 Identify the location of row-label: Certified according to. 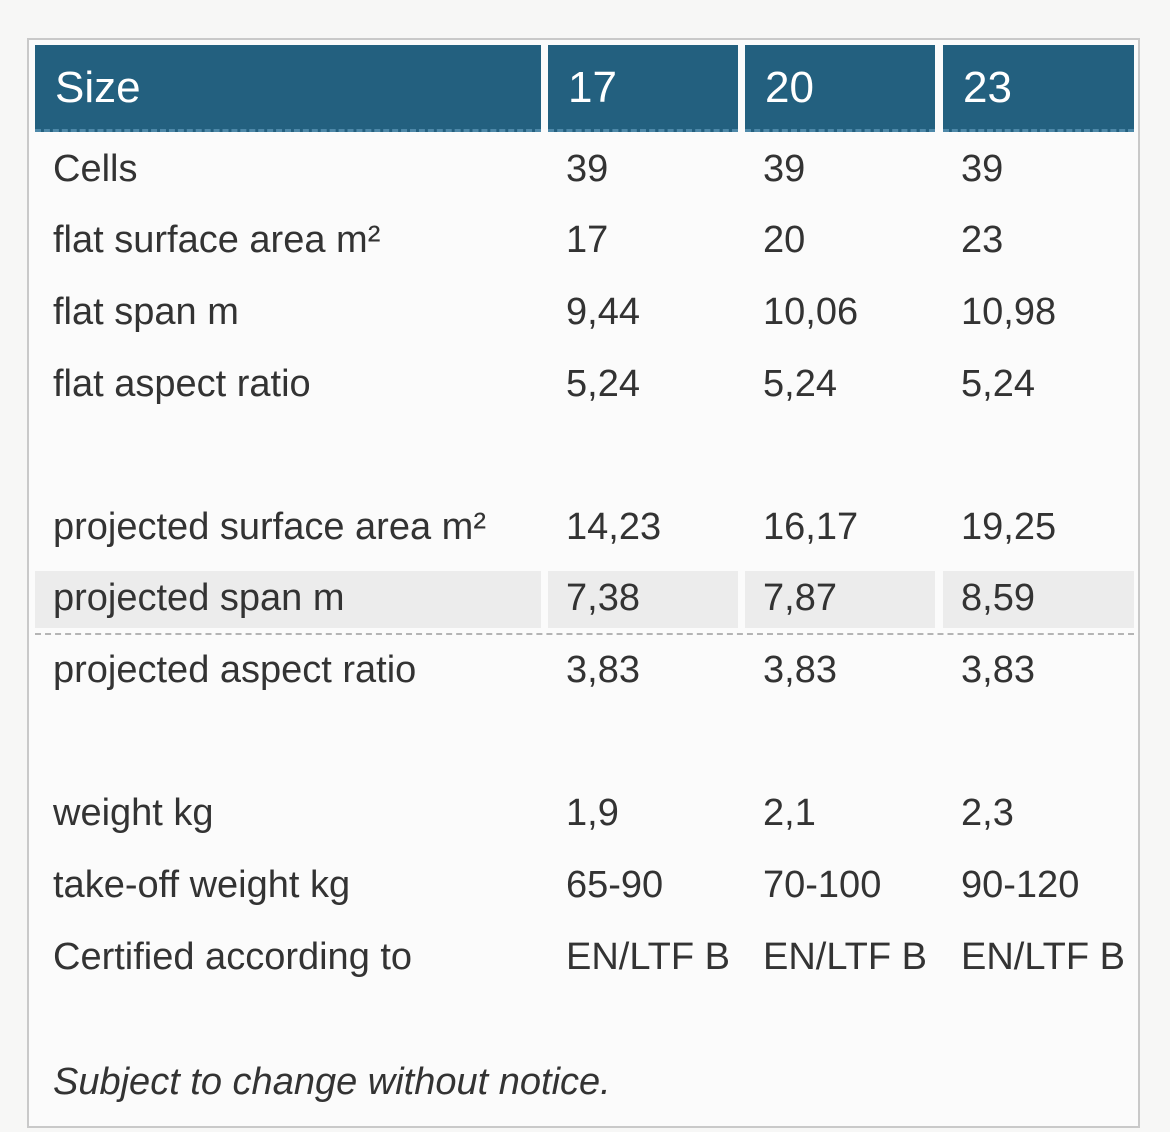
(233, 957).